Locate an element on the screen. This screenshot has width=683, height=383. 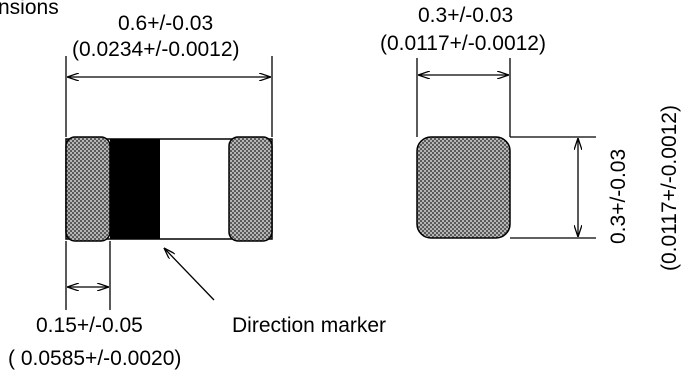
length-mm-label: 0.6+/-0.03 is located at coordinates (165, 23).